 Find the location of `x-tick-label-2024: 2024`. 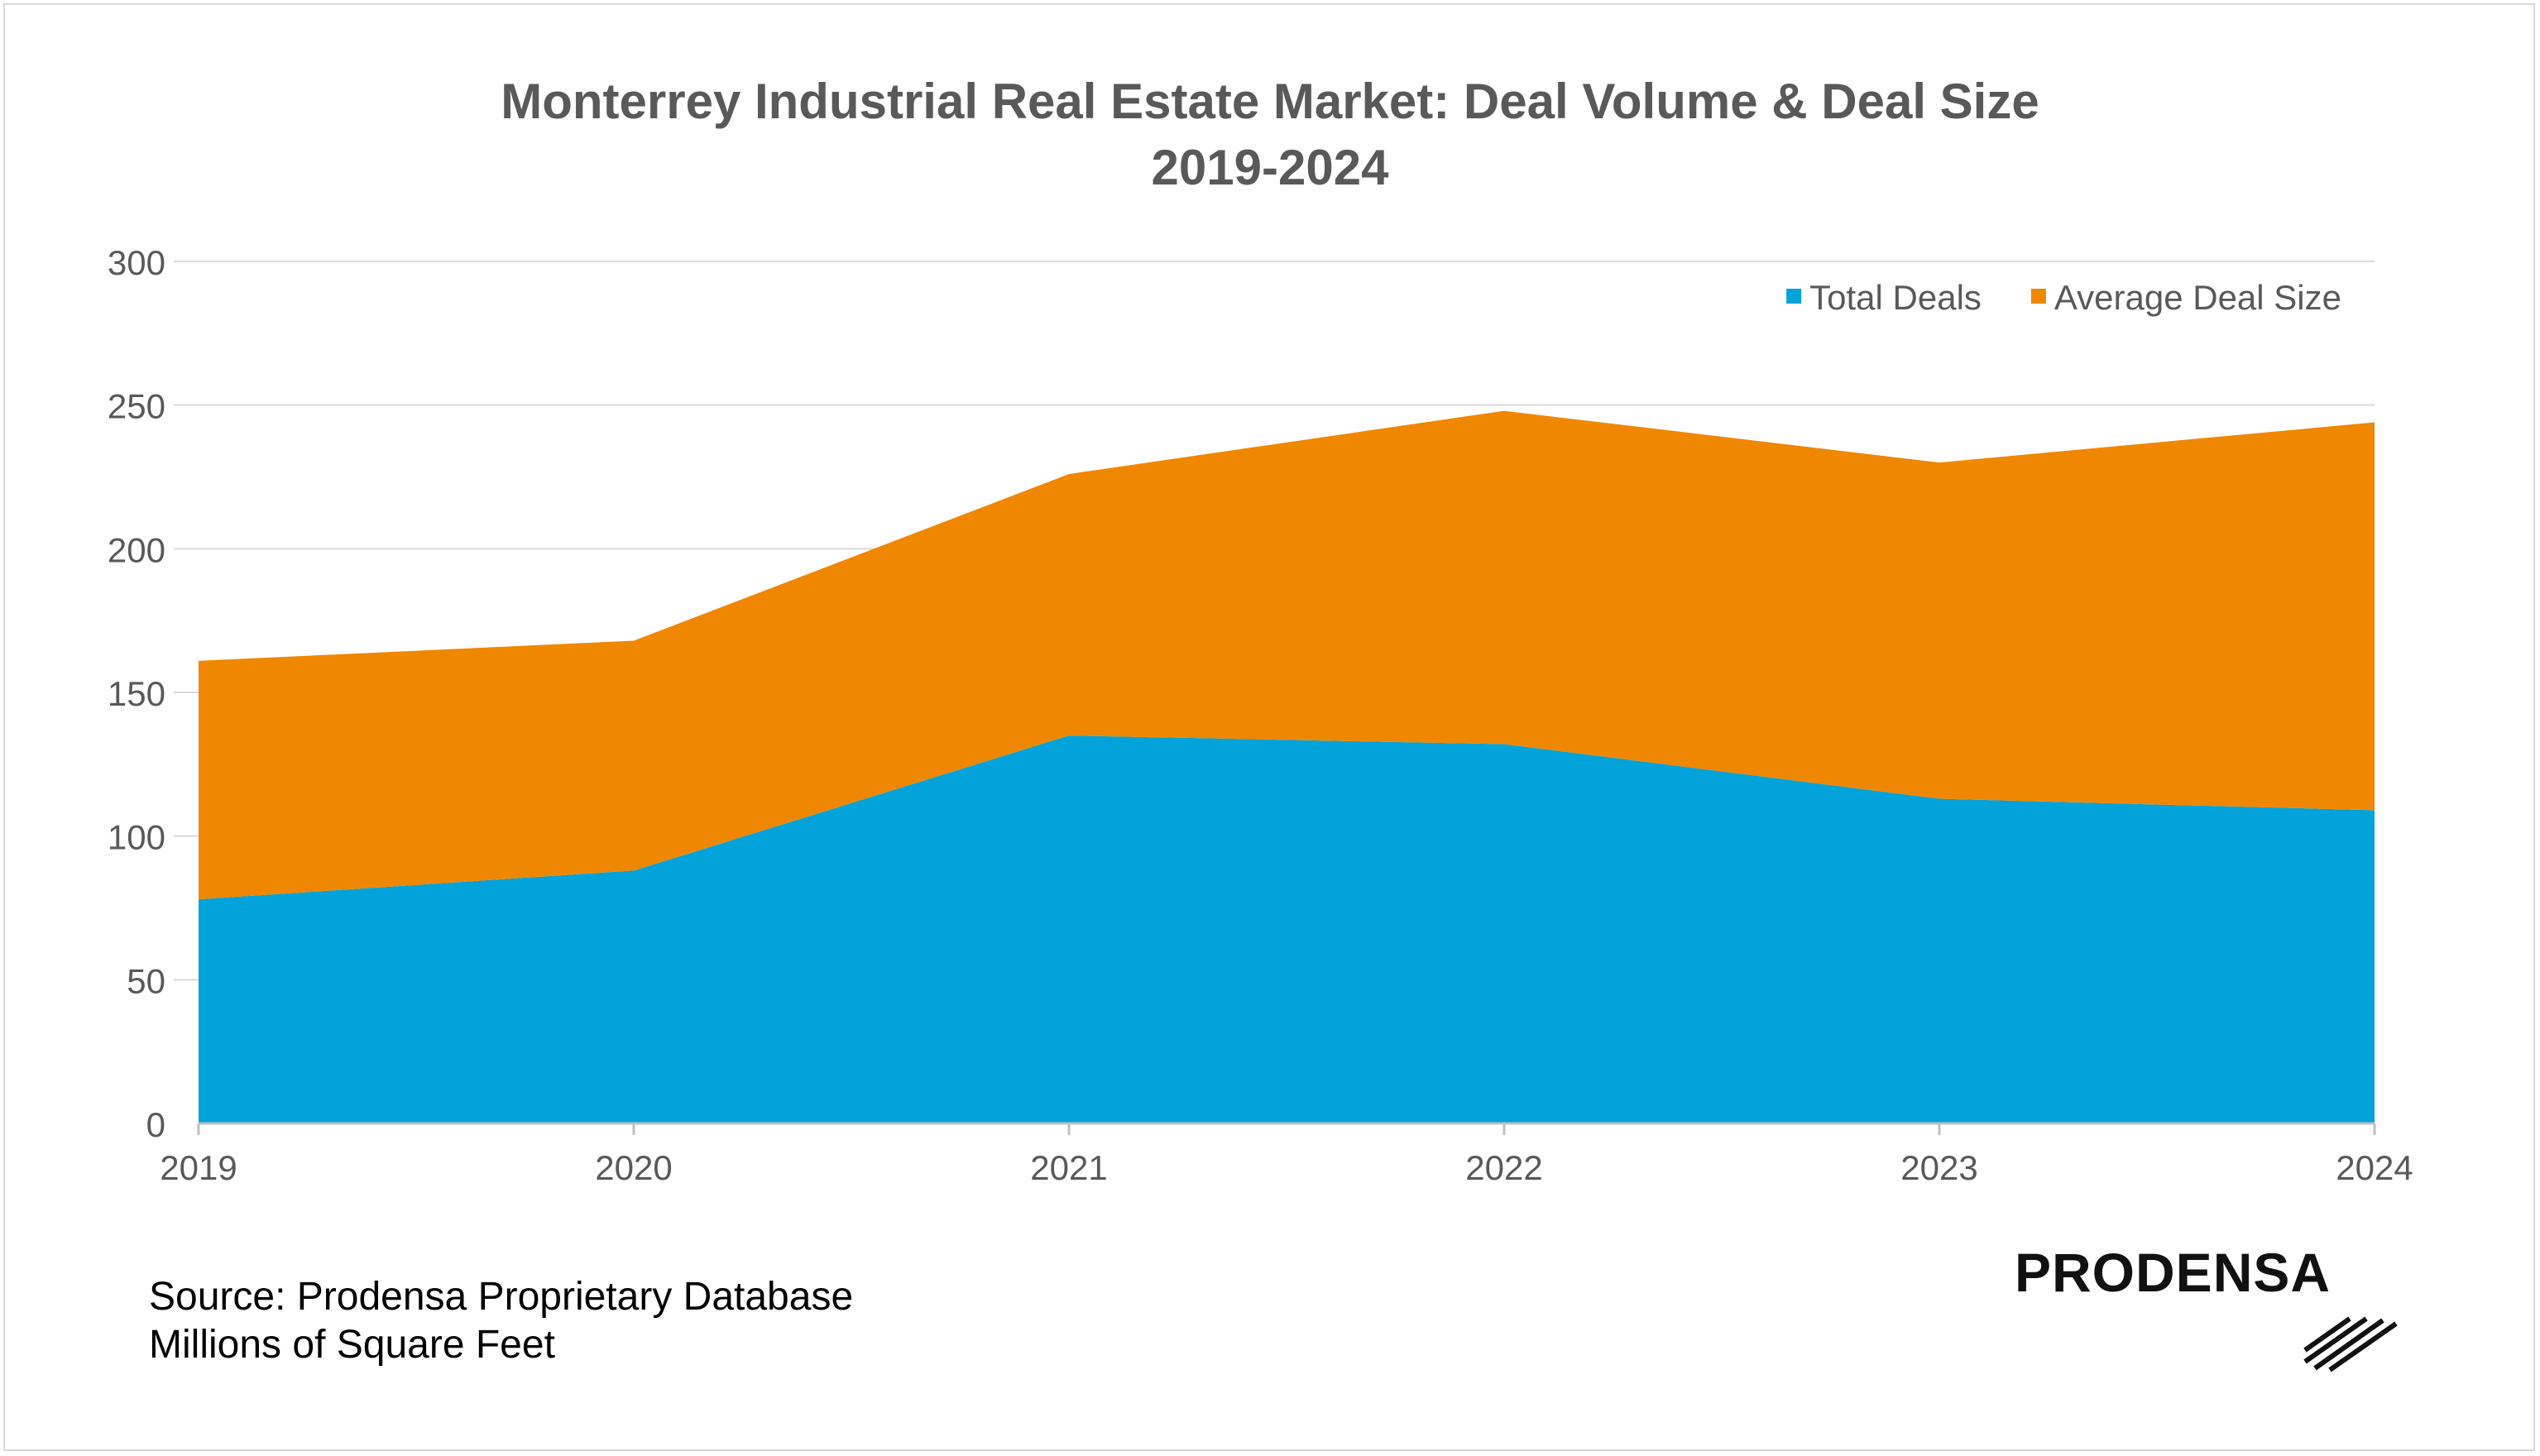

x-tick-label-2024: 2024 is located at coordinates (2374, 1167).